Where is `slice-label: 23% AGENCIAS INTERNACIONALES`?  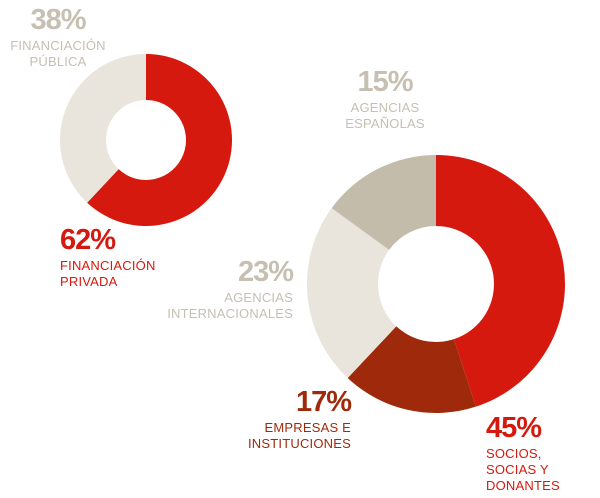
slice-label: 23% AGENCIAS INTERNACIONALES is located at coordinates (228, 289).